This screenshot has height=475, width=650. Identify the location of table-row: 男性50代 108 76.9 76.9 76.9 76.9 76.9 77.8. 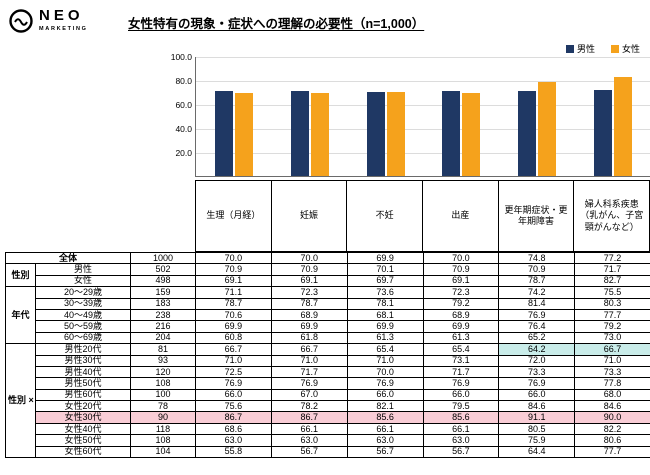
(328, 383).